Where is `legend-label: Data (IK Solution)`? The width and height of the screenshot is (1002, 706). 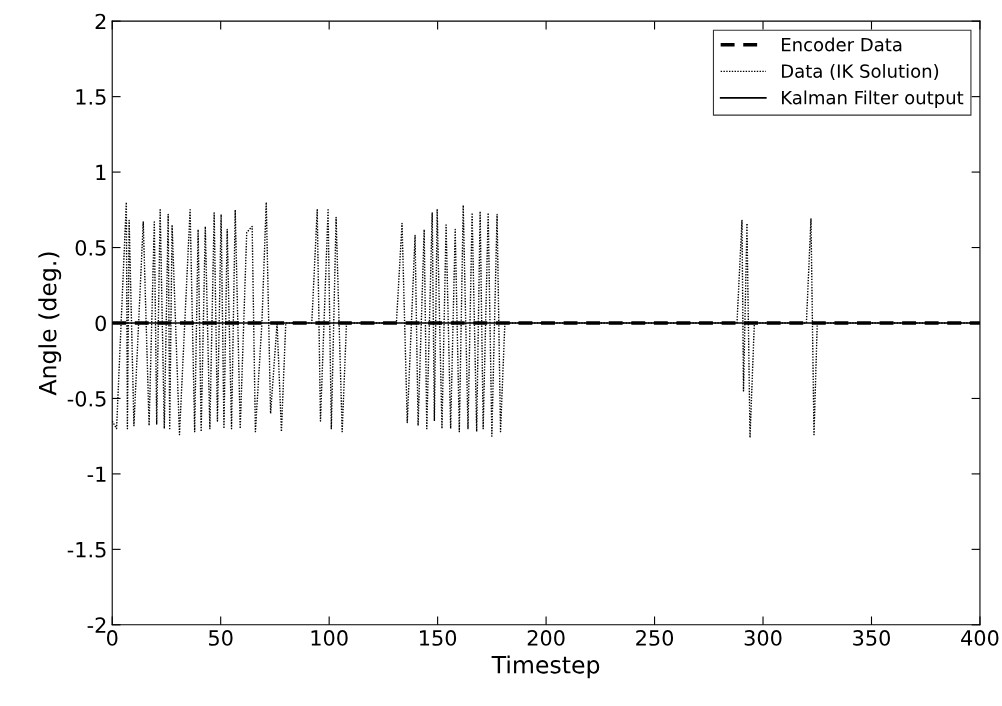 legend-label: Data (IK Solution) is located at coordinates (860, 72).